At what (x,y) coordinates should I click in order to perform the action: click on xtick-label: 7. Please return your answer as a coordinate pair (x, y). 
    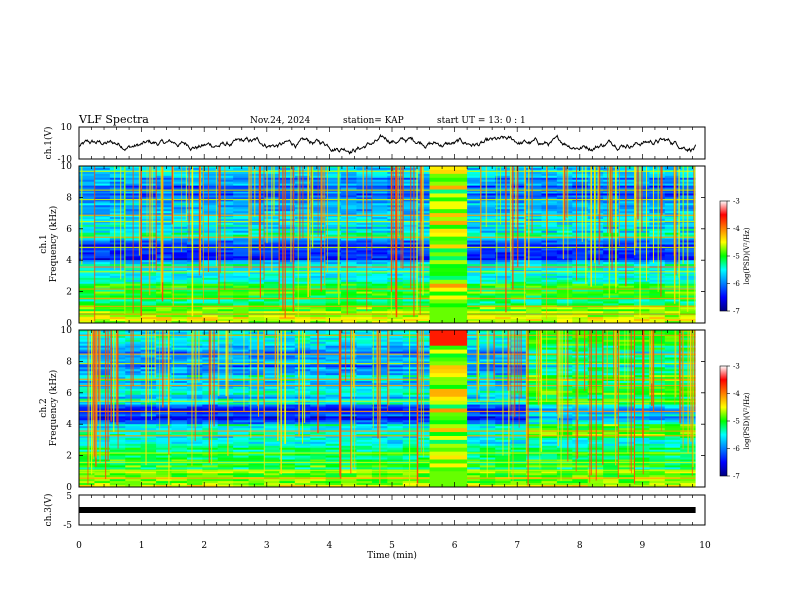
    Looking at the image, I should click on (517, 546).